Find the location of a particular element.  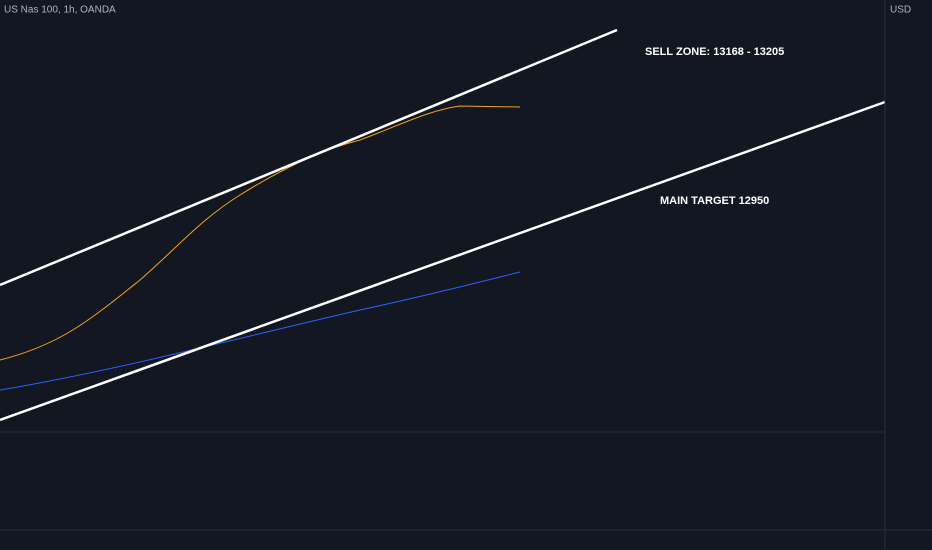

currency: USD is located at coordinates (900, 10).